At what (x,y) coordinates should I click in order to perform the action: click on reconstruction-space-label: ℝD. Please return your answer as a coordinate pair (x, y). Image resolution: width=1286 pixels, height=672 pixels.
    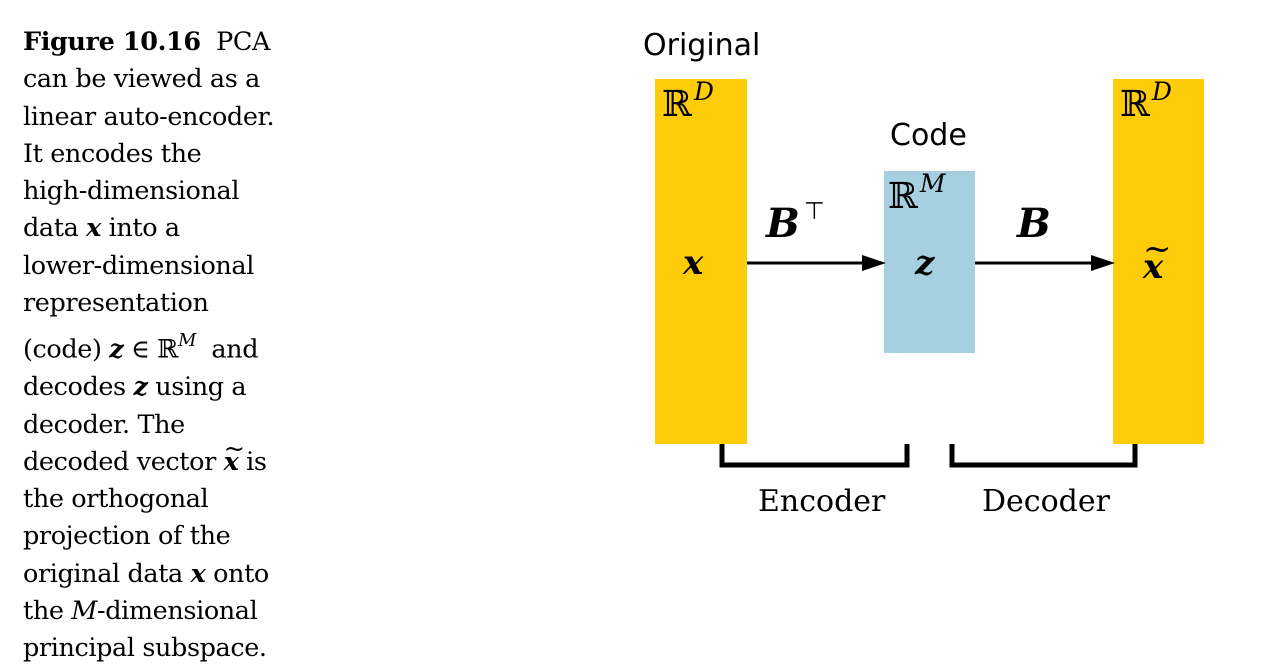
    Looking at the image, I should click on (1146, 101).